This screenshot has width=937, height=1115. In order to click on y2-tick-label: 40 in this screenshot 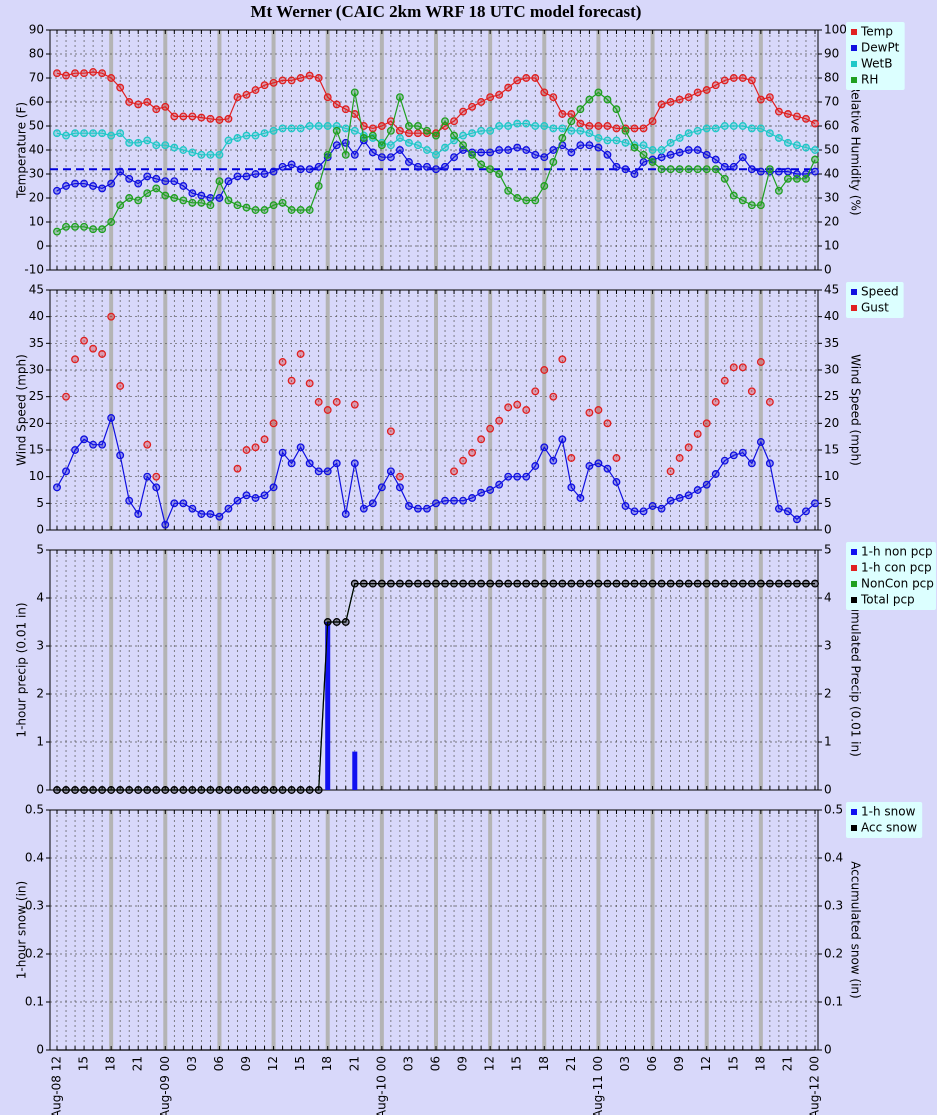, I will do `click(831, 316)`.